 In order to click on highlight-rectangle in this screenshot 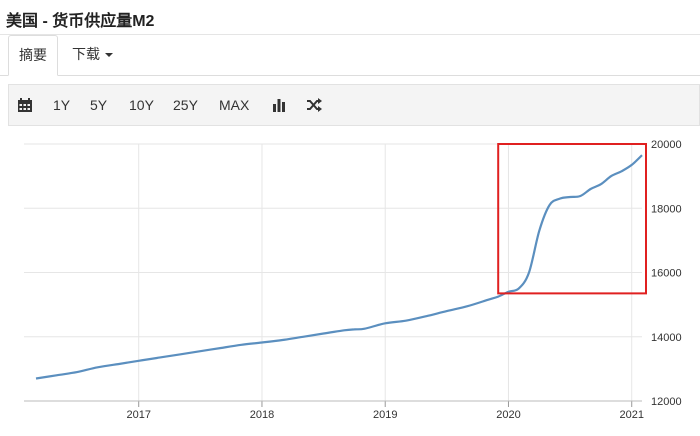, I will do `click(572, 219)`.